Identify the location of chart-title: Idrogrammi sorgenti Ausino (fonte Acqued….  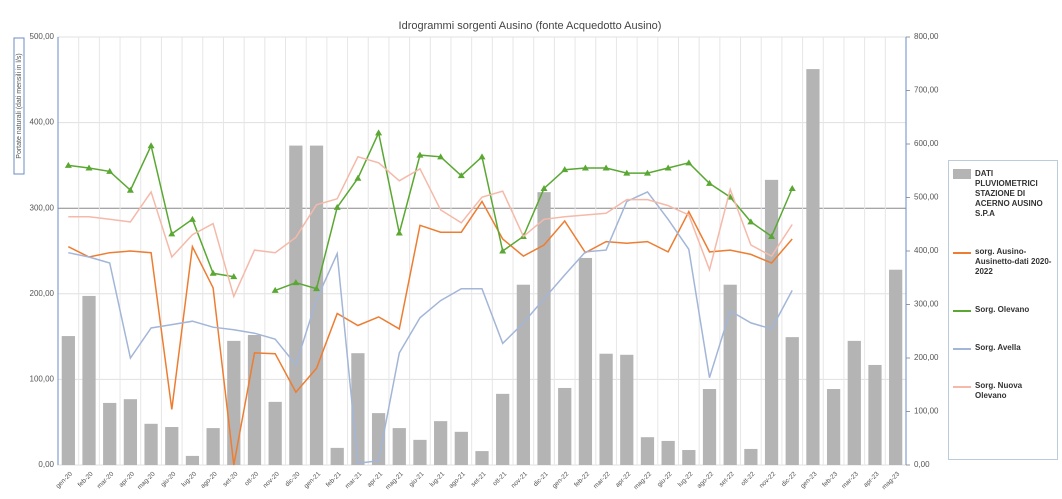
(530, 26).